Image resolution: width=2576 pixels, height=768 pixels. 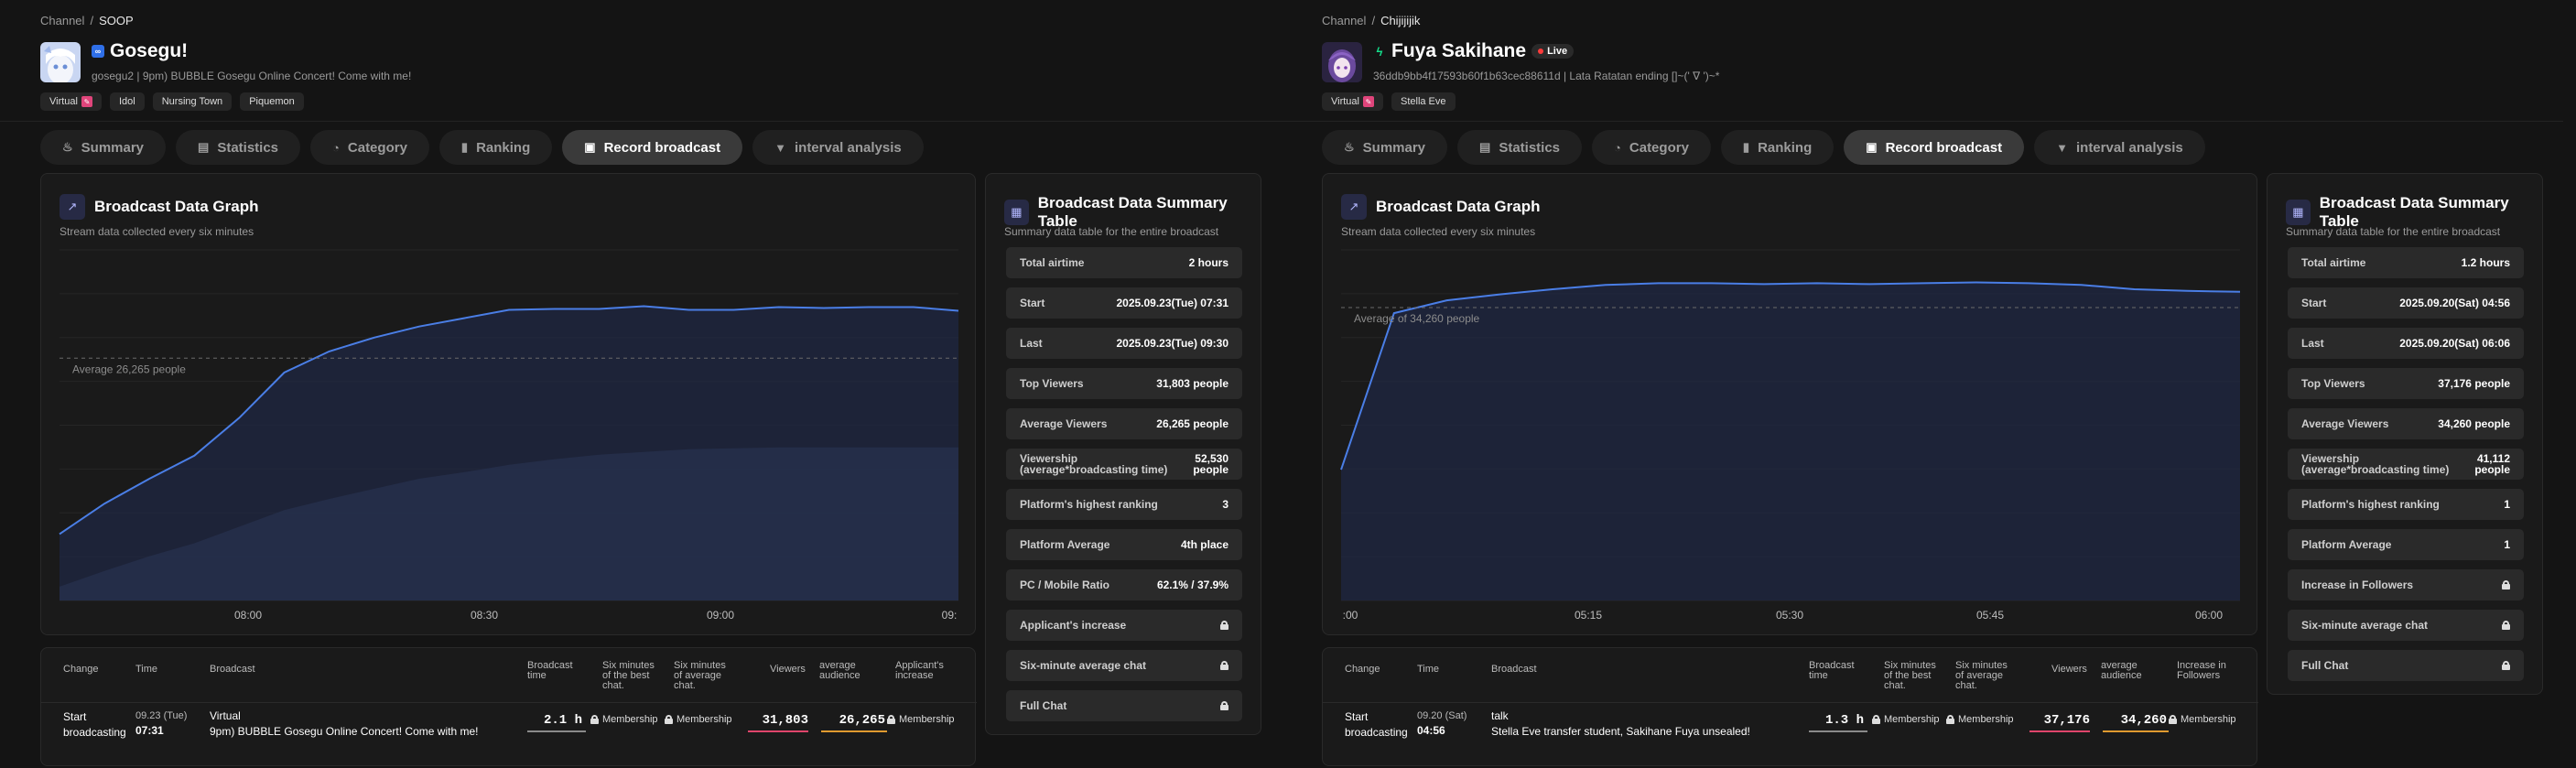 What do you see at coordinates (840, 670) in the screenshot?
I see `col-header: average audience` at bounding box center [840, 670].